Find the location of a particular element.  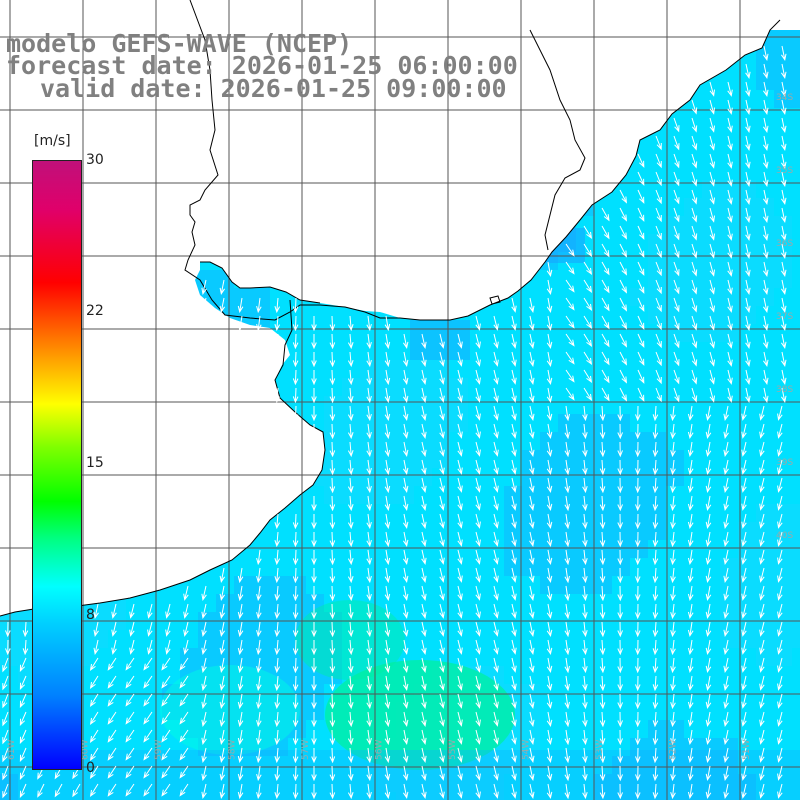

lon-label: 59W is located at coordinates (159, 750).